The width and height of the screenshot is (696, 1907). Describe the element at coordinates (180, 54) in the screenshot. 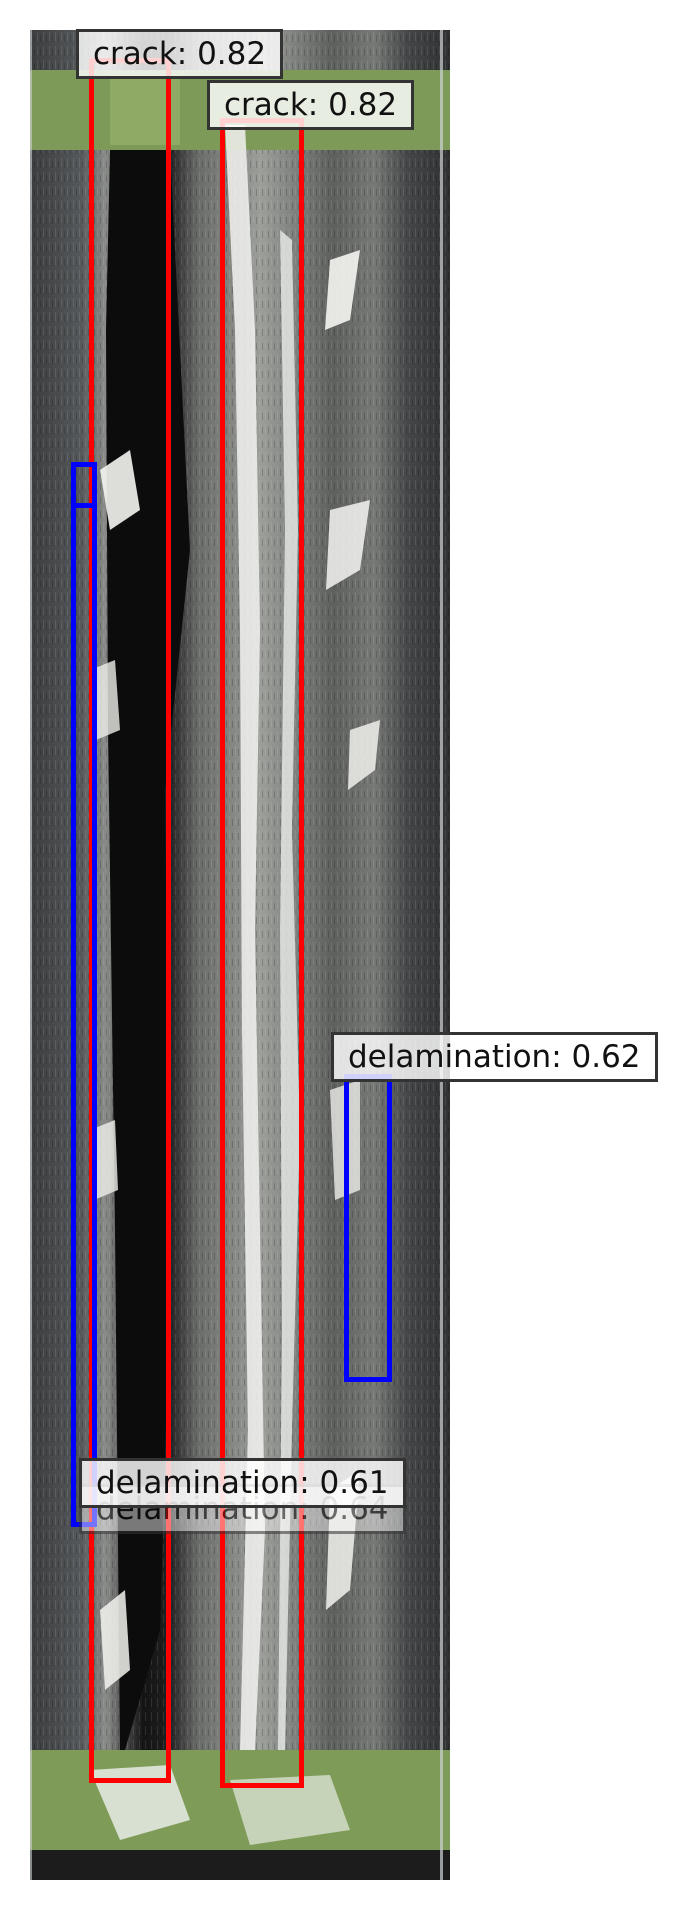

I see `detection-label-crack-1: crack: 0.82` at that location.